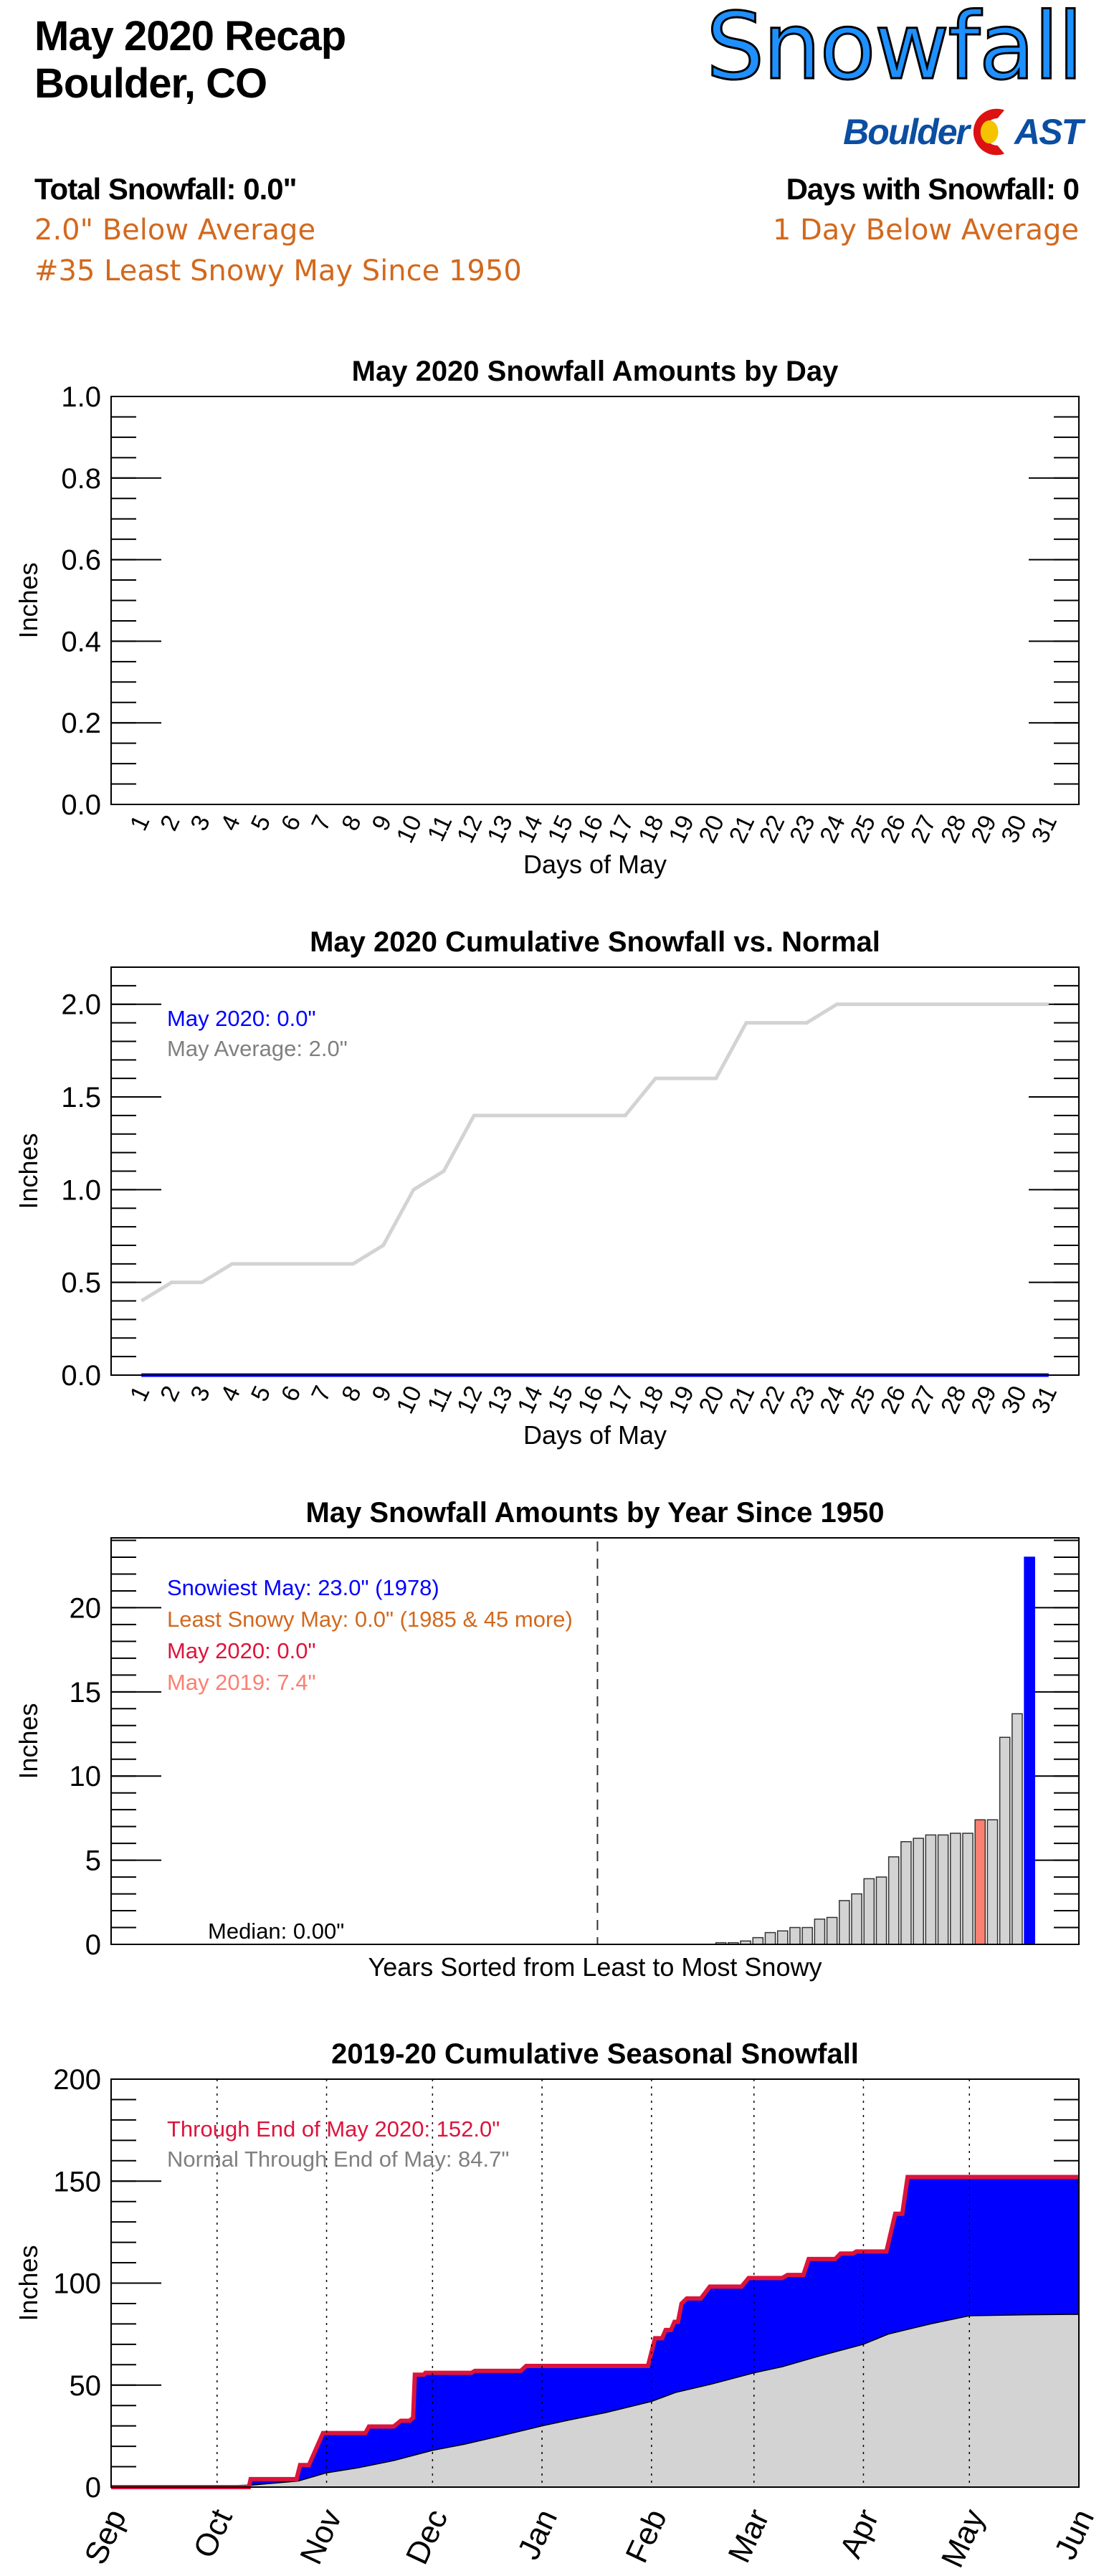 Image resolution: width=1109 pixels, height=2576 pixels. Describe the element at coordinates (925, 230) in the screenshot. I see `days-below-average: 1 Day Below Average` at that location.